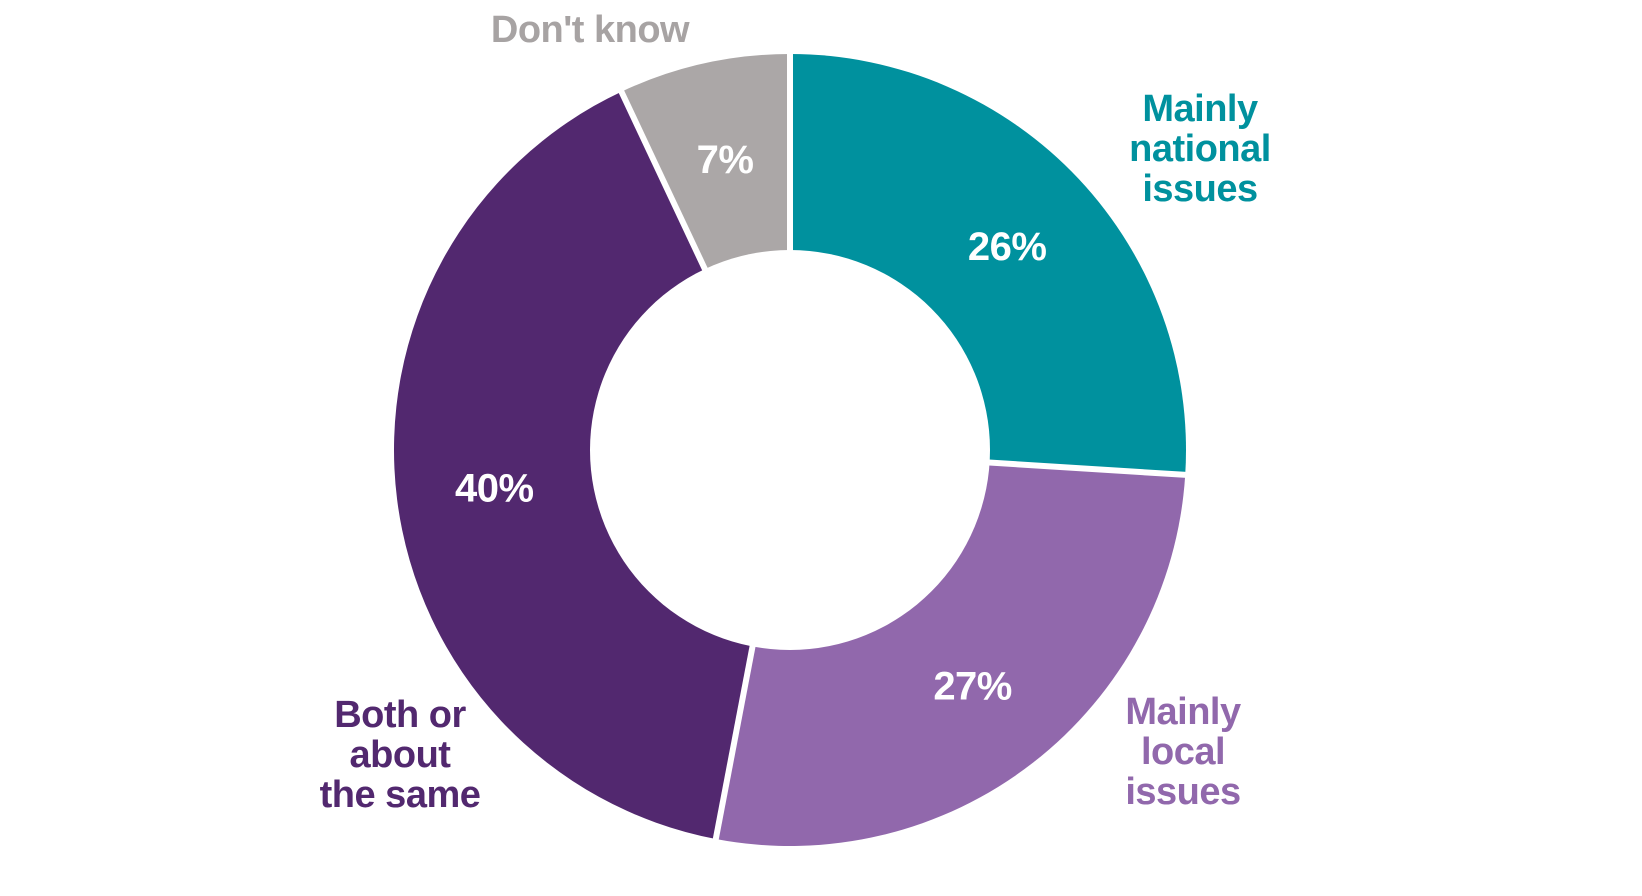  What do you see at coordinates (1007, 247) in the screenshot?
I see `value-label-mainly-national-issues: 26%` at bounding box center [1007, 247].